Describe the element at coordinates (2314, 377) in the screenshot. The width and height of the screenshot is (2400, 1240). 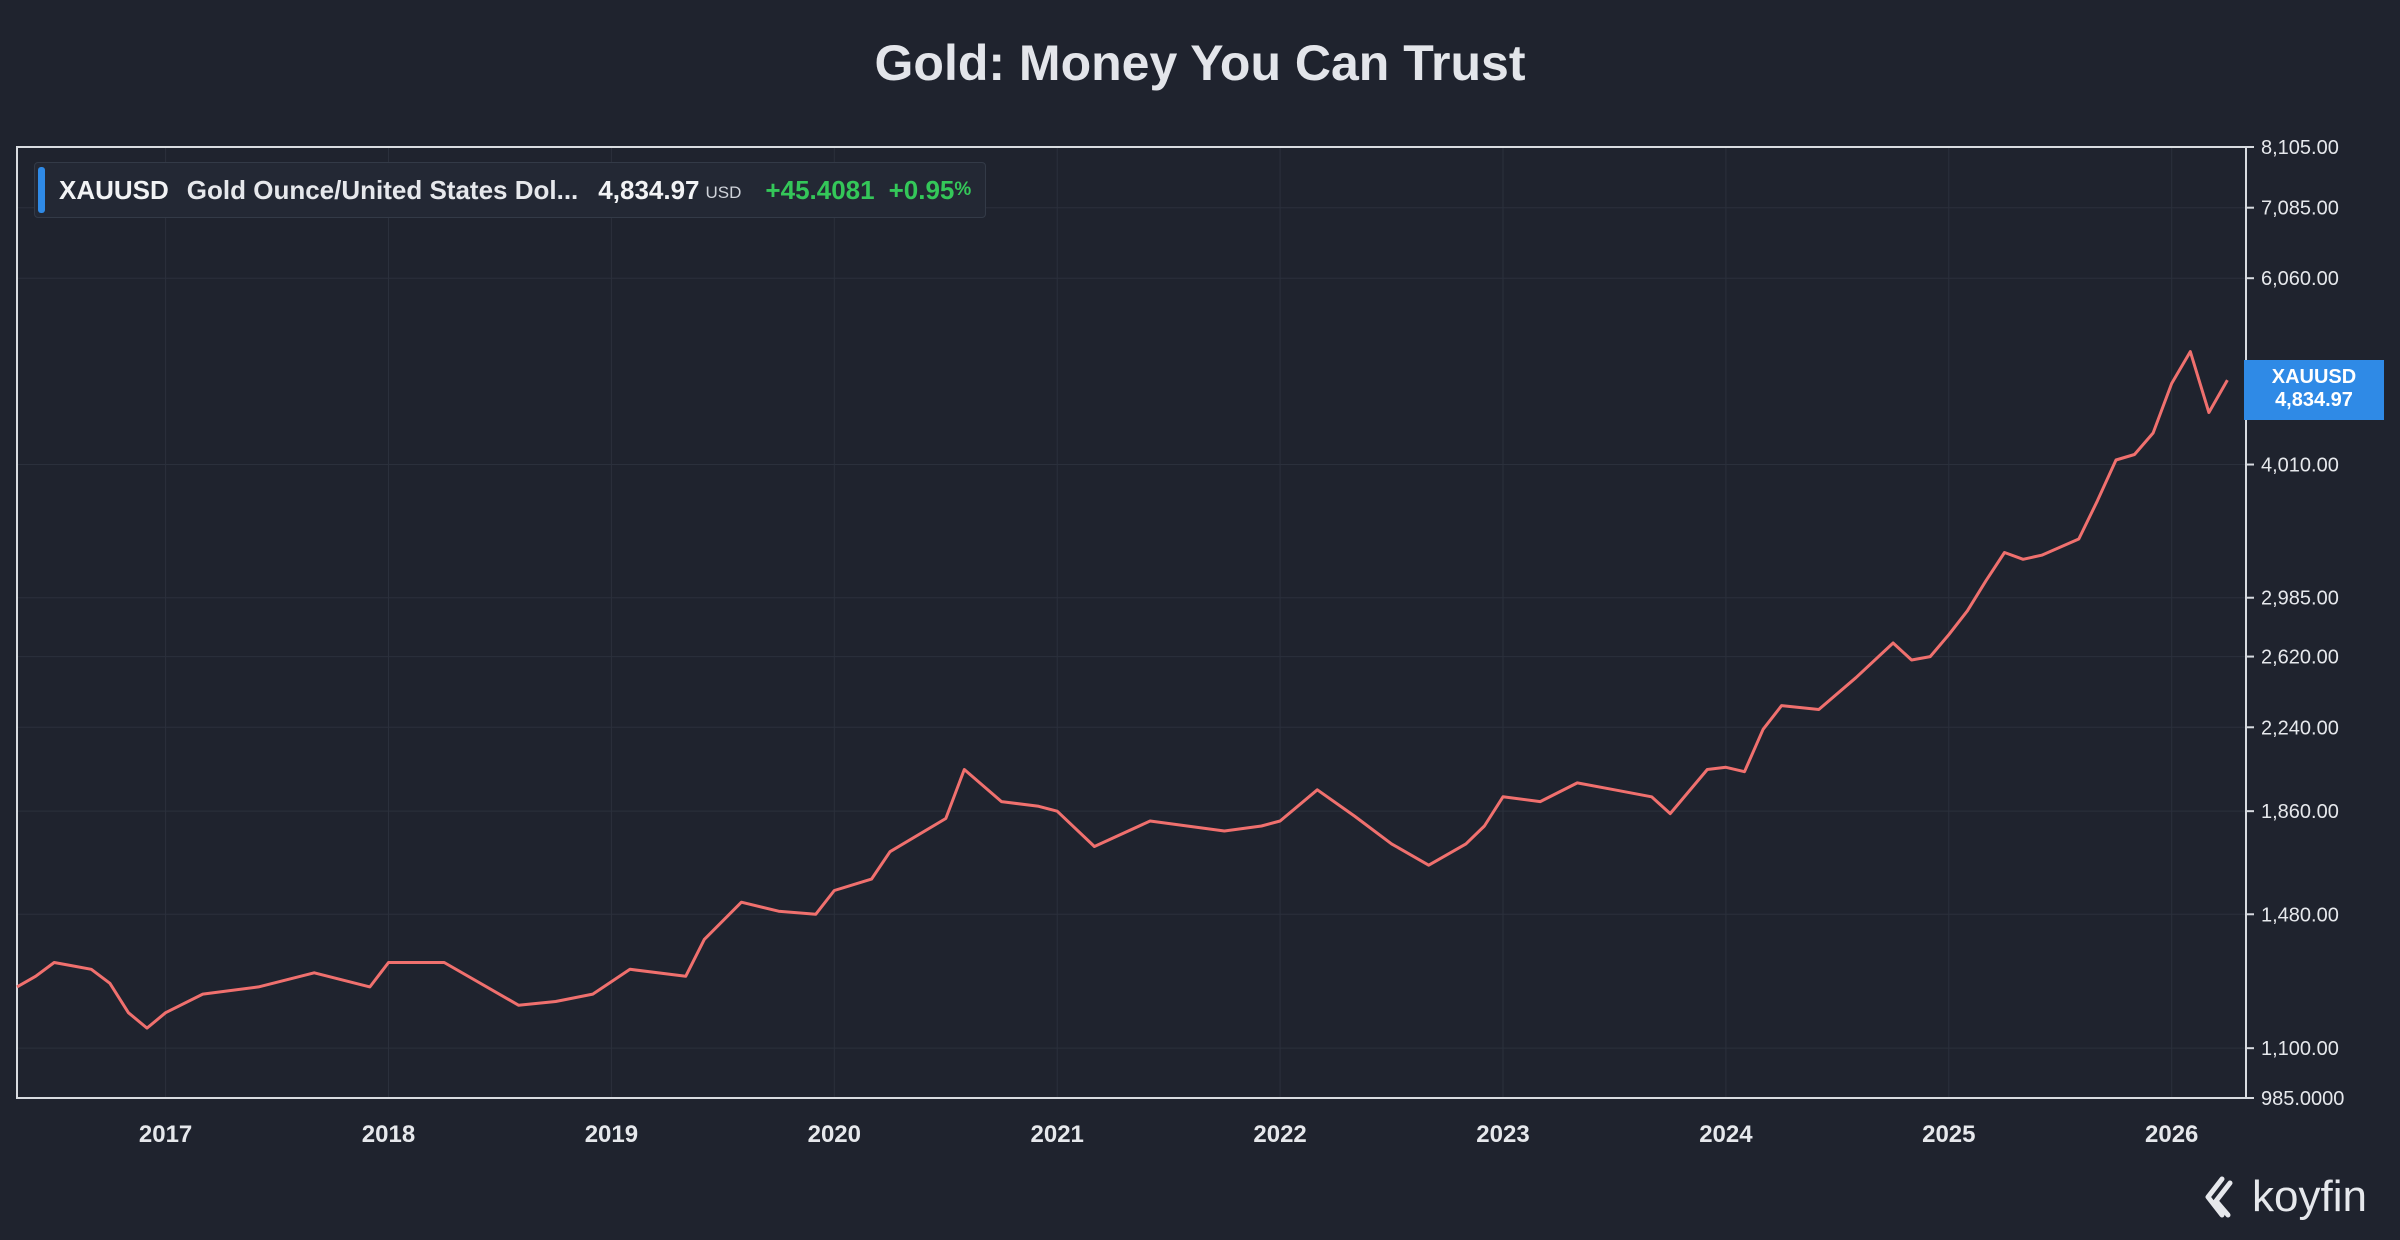
I see `price-tag-symbol: XAUUSD` at that location.